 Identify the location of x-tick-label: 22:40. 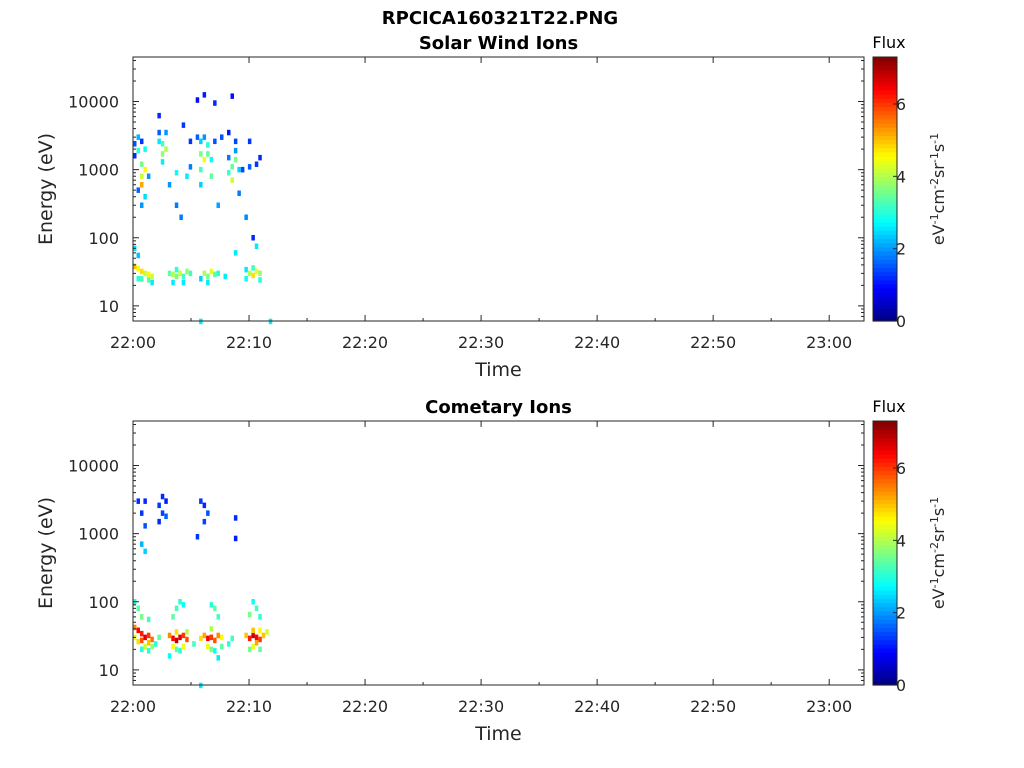
(597, 706).